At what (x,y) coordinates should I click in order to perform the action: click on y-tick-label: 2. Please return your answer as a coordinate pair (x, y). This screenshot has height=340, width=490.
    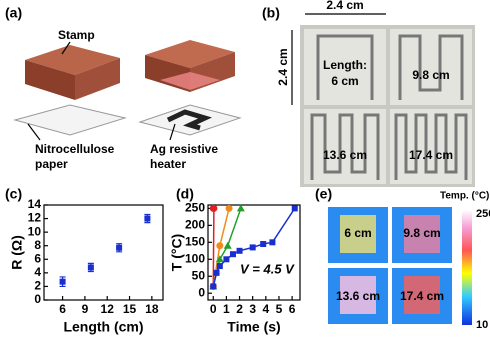
    Looking at the image, I should click on (37, 286).